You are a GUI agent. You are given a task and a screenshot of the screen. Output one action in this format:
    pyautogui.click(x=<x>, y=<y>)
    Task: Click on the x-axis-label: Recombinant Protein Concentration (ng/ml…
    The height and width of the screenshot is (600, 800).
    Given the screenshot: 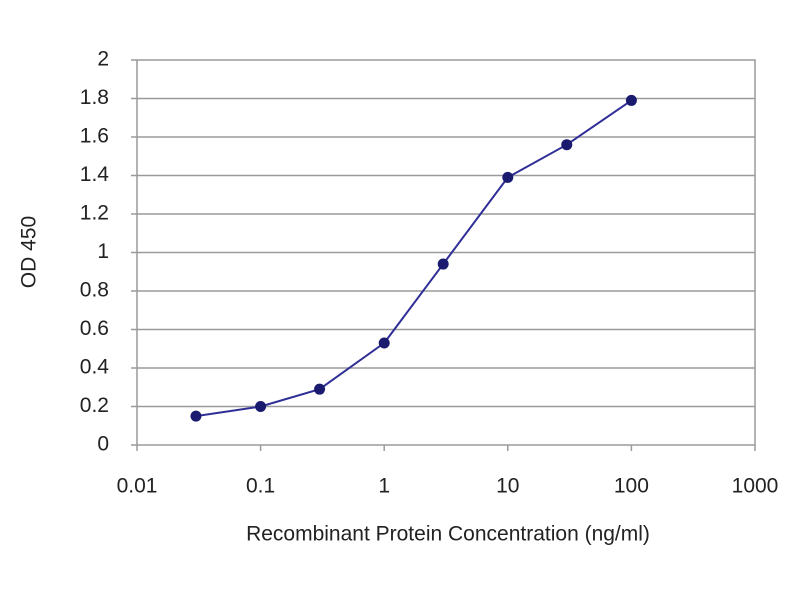 What is the action you would take?
    pyautogui.click(x=448, y=534)
    